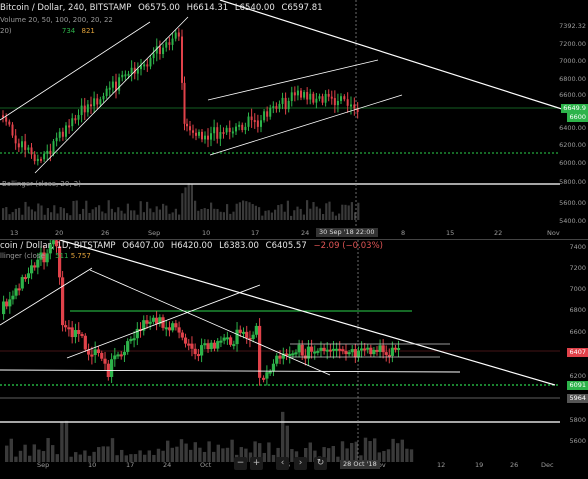  I want to click on reset-chart-button: ↻, so click(320, 463).